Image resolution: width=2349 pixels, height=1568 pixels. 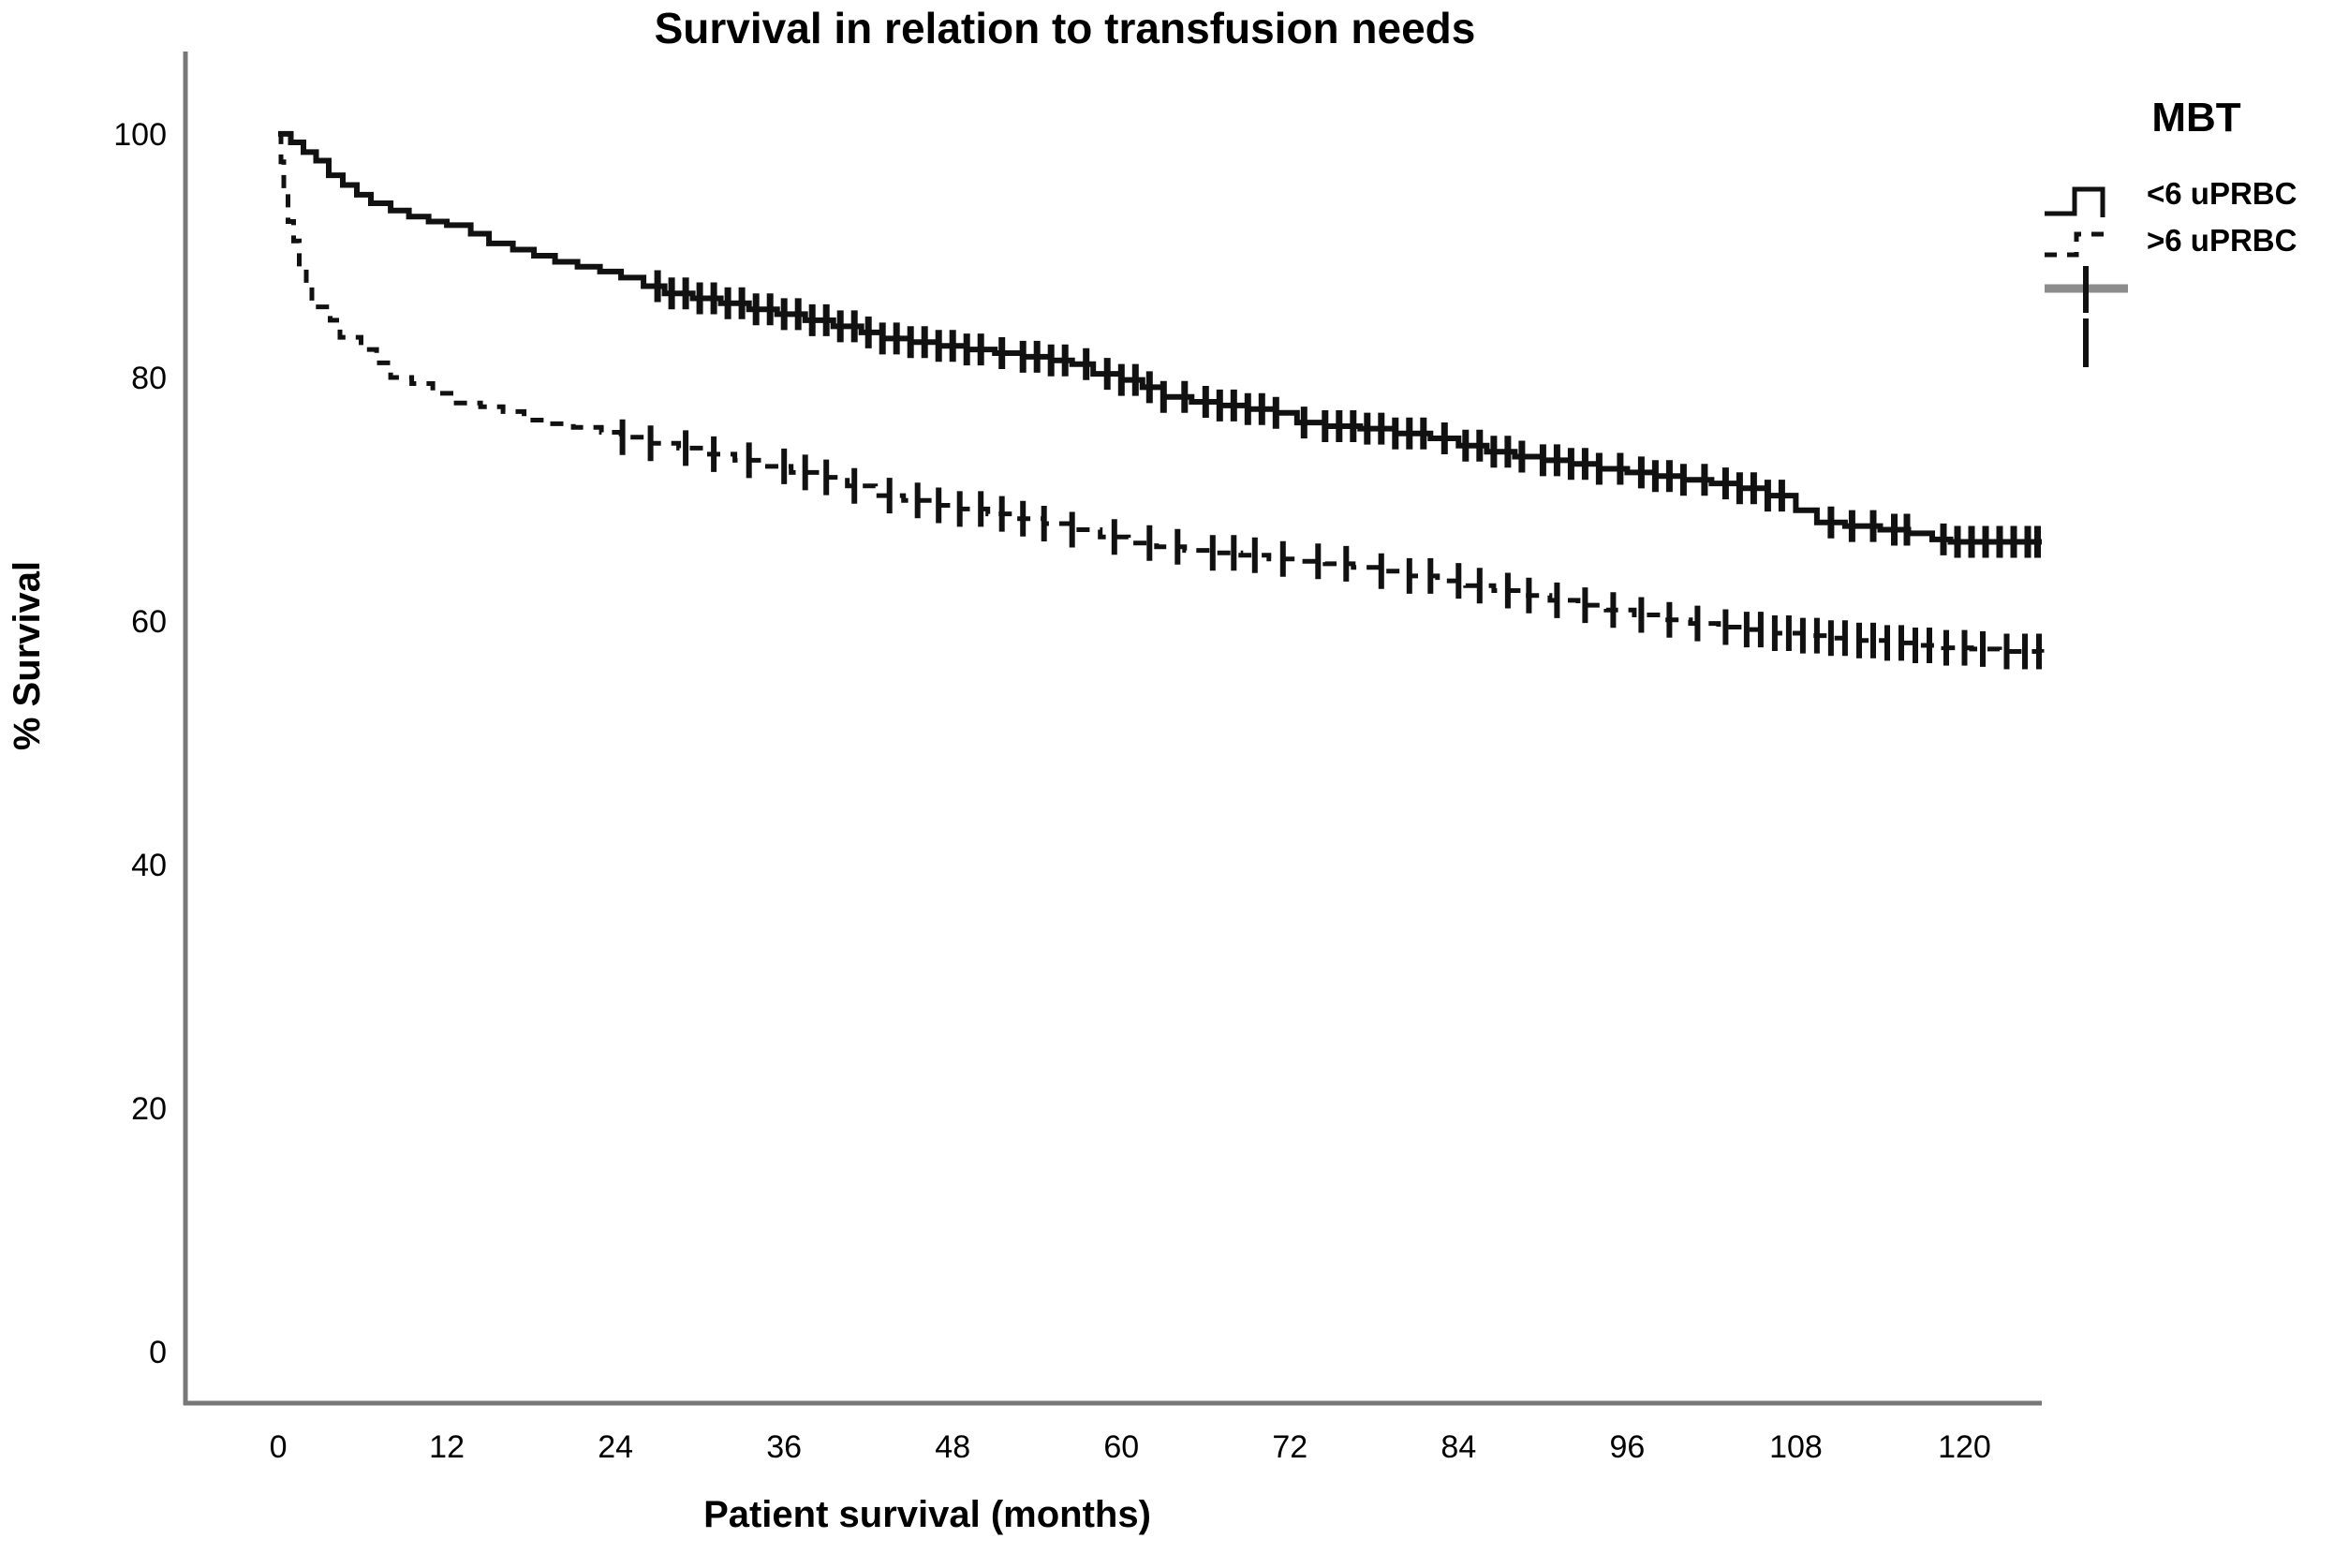 What do you see at coordinates (447, 1447) in the screenshot?
I see `x-tick-label: 12` at bounding box center [447, 1447].